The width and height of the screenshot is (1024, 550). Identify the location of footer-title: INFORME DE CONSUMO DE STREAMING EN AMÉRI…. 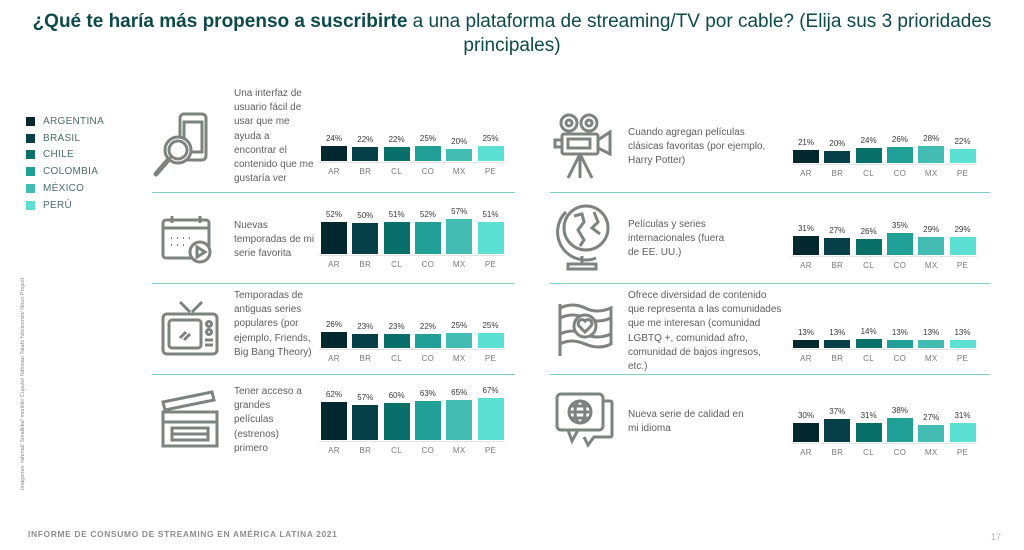
(183, 534).